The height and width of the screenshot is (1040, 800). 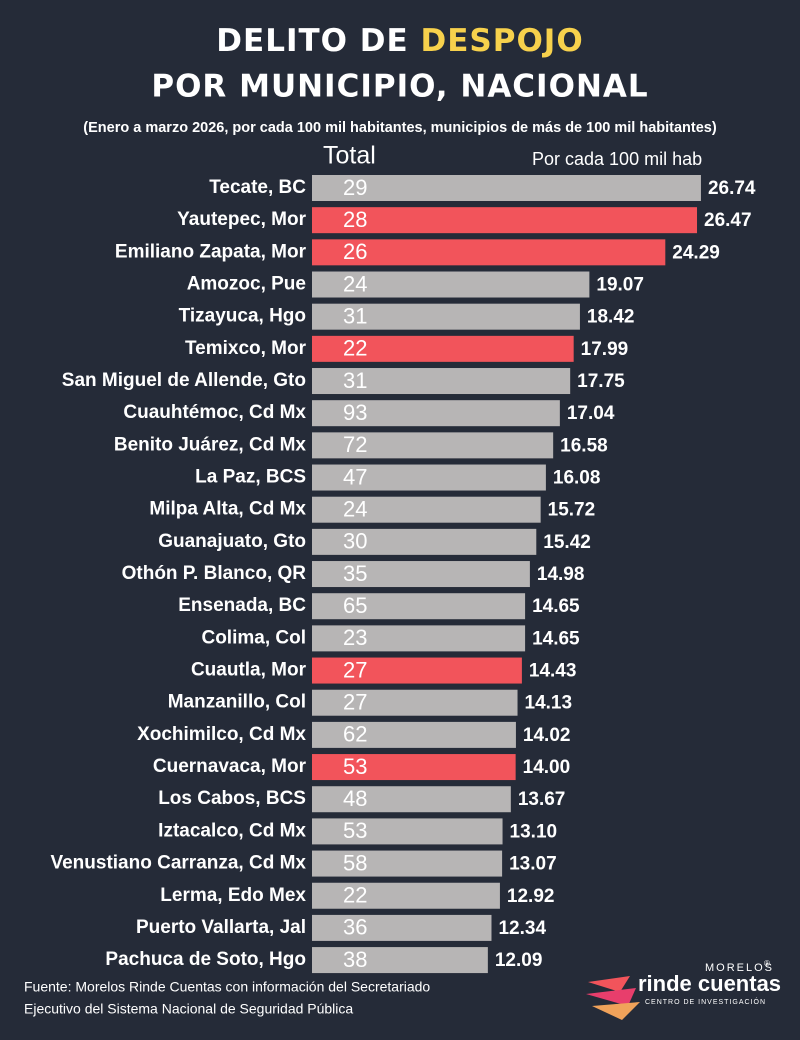 I want to click on category-label: Puerto Vallarta, Jal, so click(x=221, y=927).